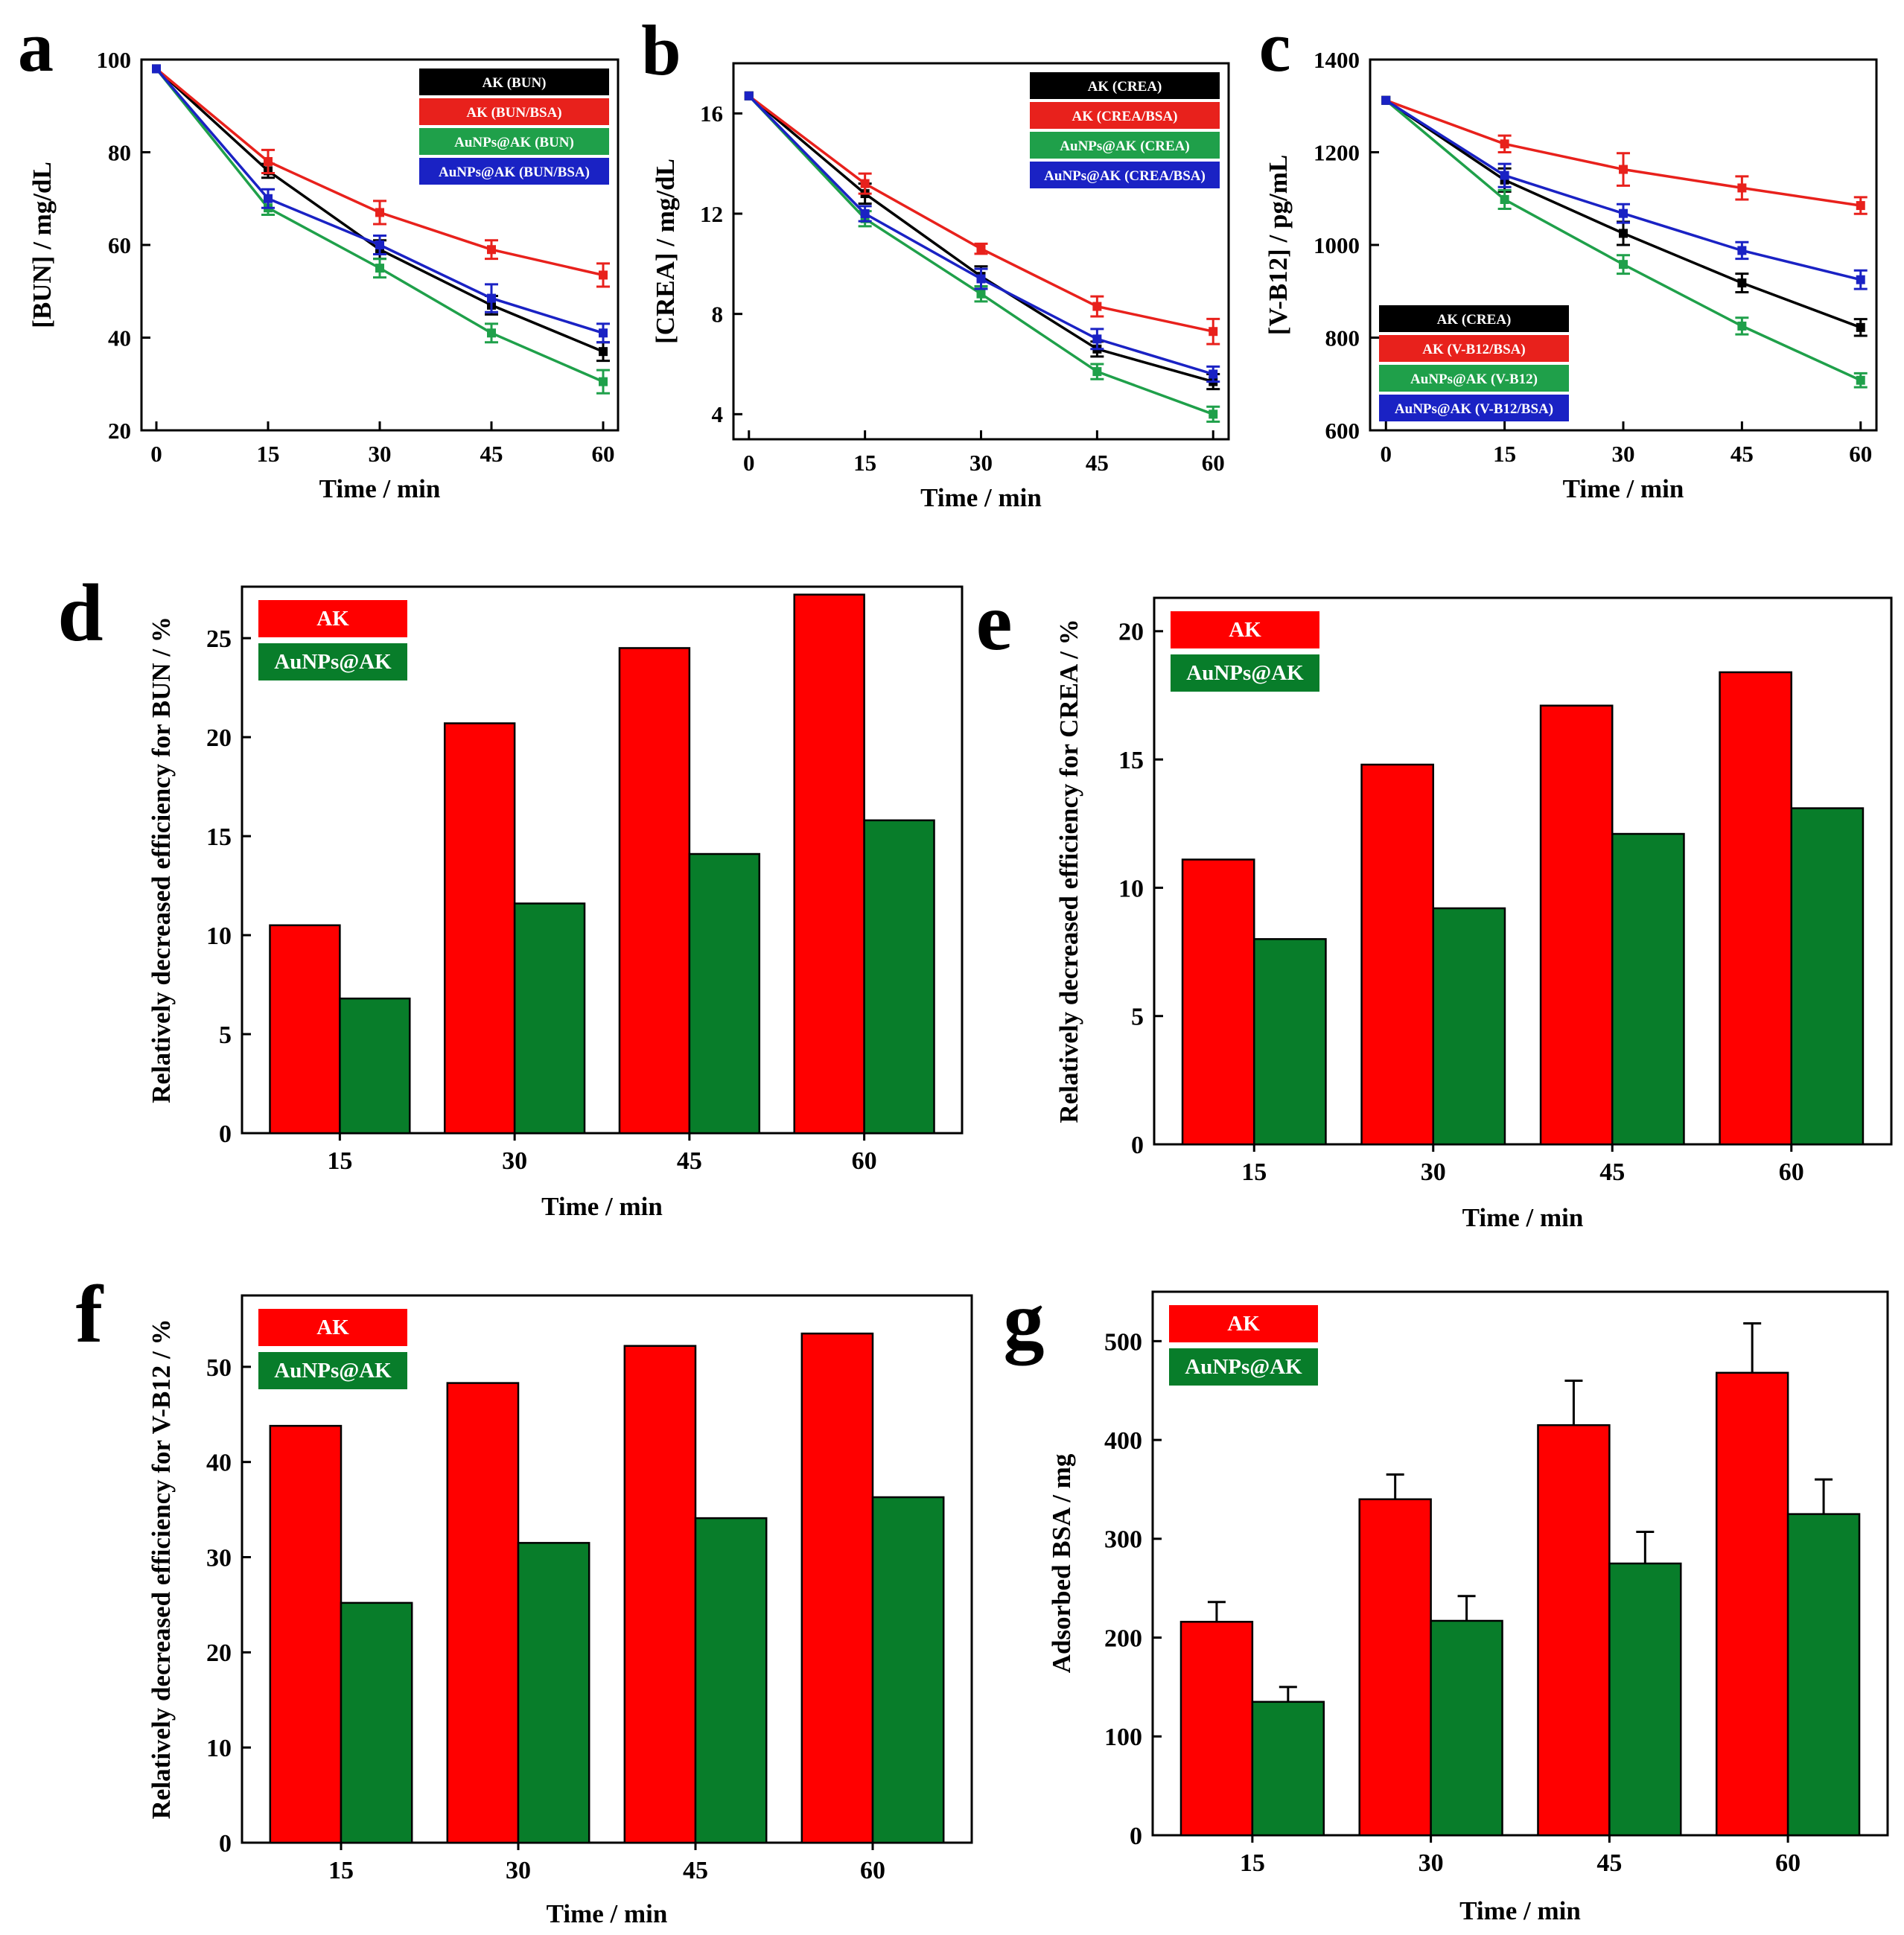  Describe the element at coordinates (1024, 1320) in the screenshot. I see `panel-letter: g` at that location.